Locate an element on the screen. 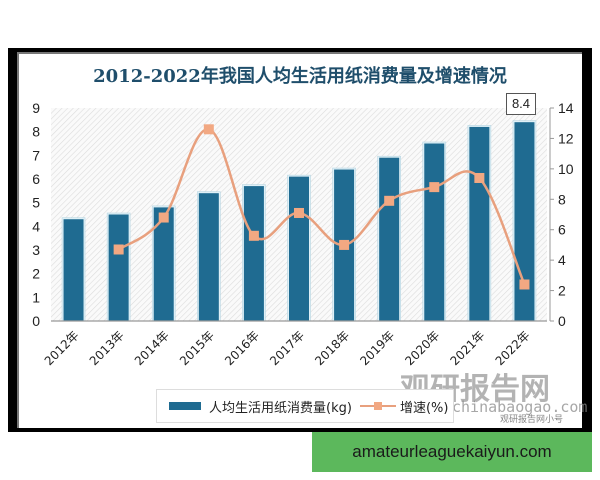 This screenshot has width=600, height=480. value-callout: 8.4 is located at coordinates (521, 104).